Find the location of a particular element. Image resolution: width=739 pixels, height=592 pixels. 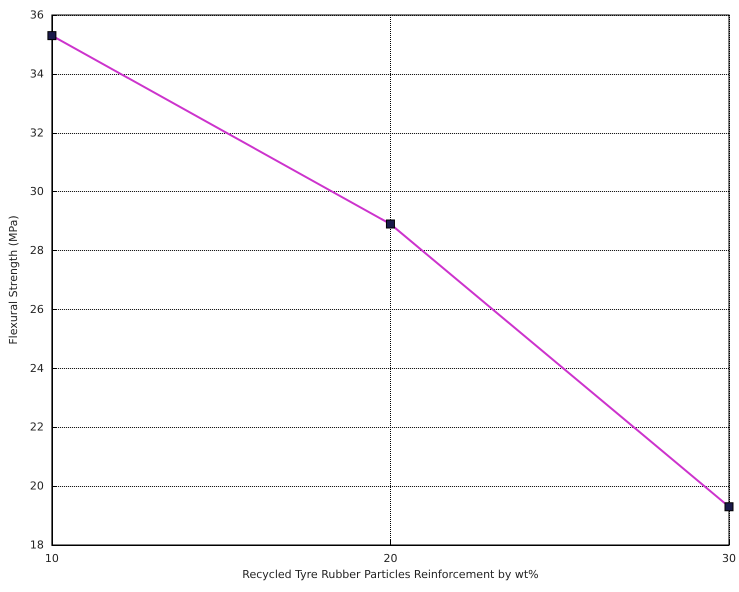

x-tick-label: 20 is located at coordinates (390, 558).